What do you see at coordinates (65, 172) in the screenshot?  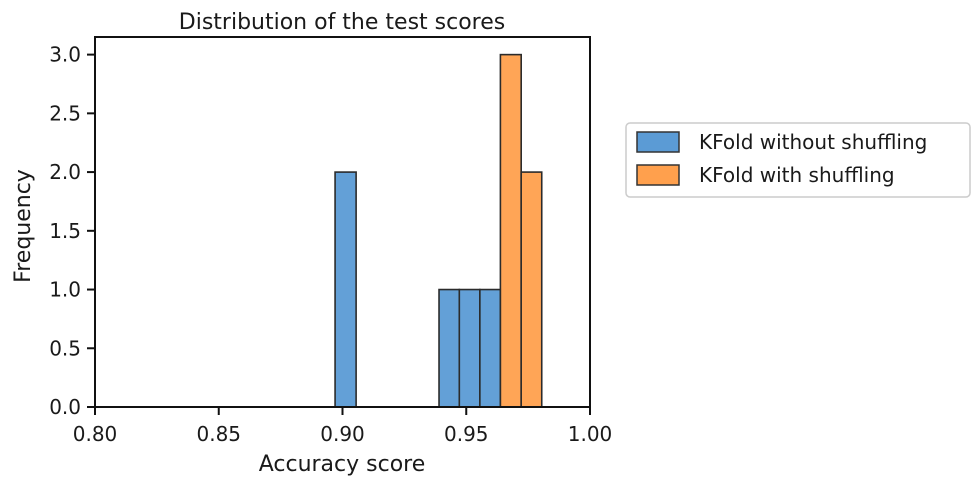 I see `y-tick-label: 2.0` at bounding box center [65, 172].